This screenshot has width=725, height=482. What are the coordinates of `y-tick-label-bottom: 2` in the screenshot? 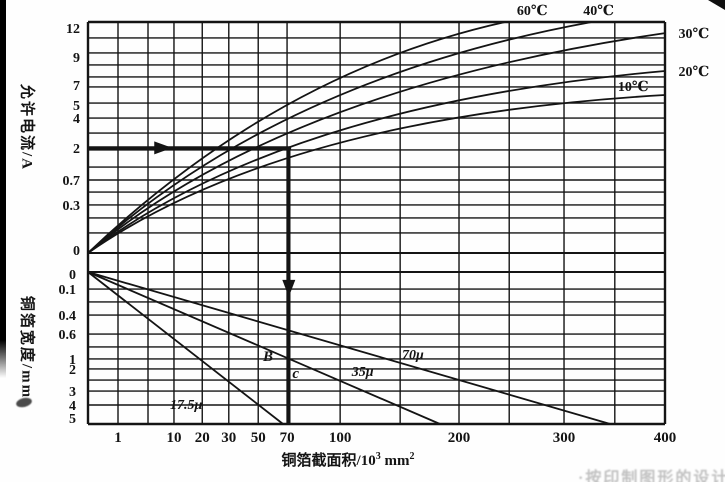 It's located at (72, 370).